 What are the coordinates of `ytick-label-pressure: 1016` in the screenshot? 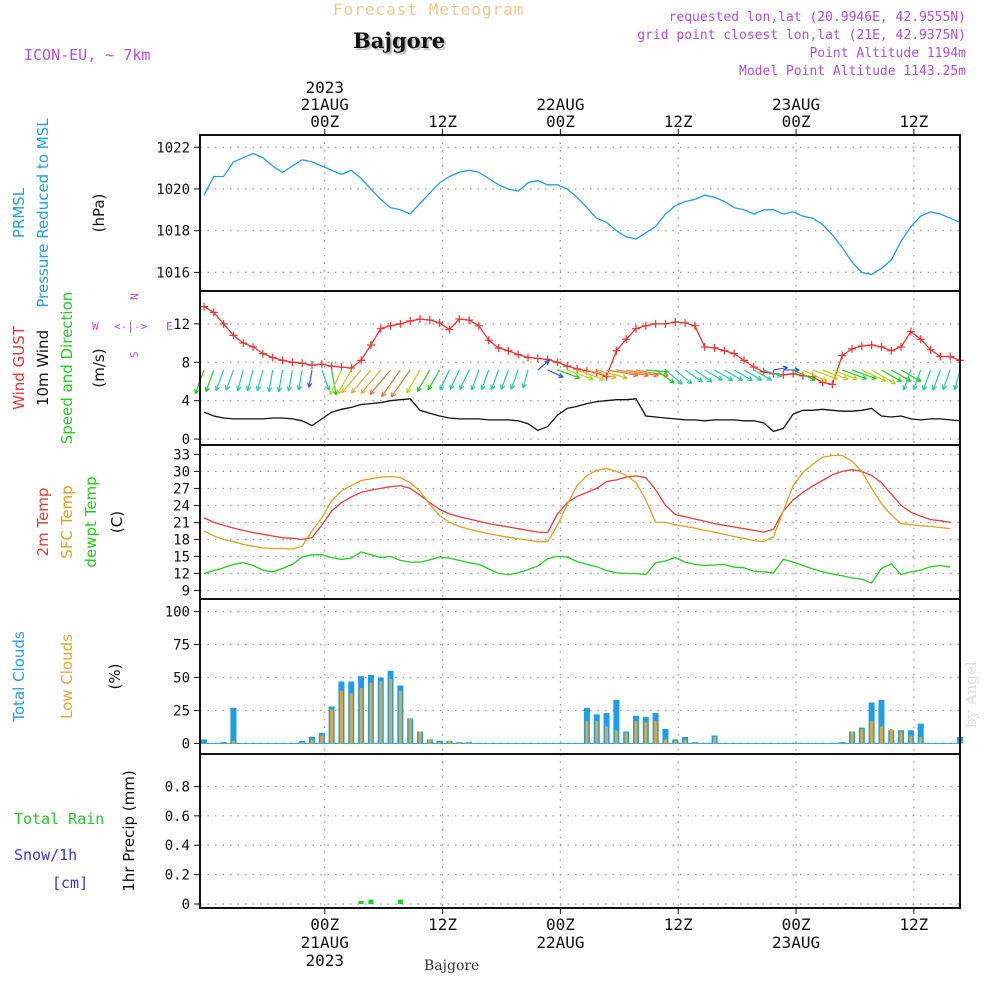 It's located at (173, 273).